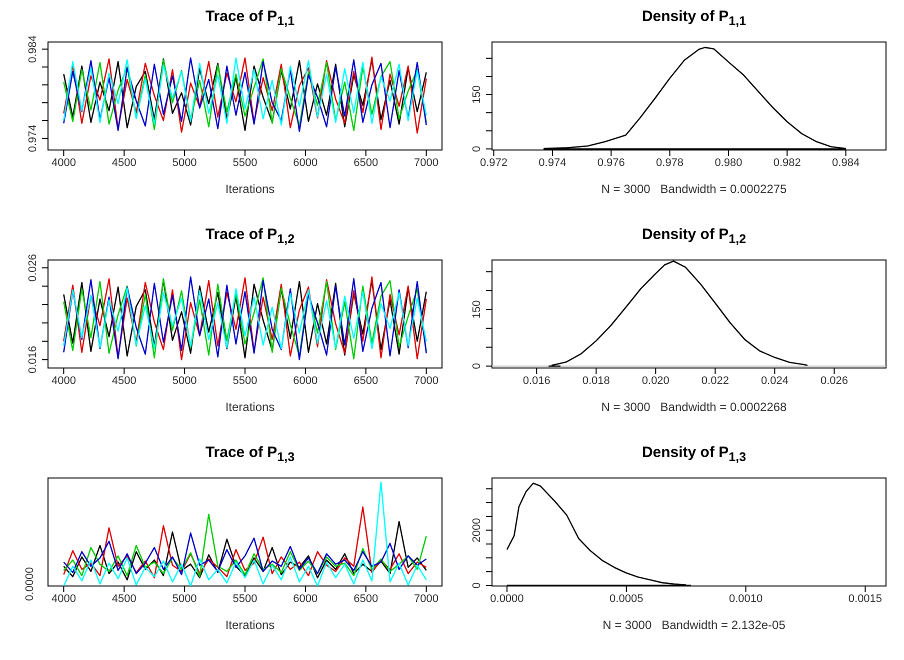 This screenshot has width=904, height=660. Describe the element at coordinates (656, 380) in the screenshot. I see `x-tick-label: 0.020` at that location.